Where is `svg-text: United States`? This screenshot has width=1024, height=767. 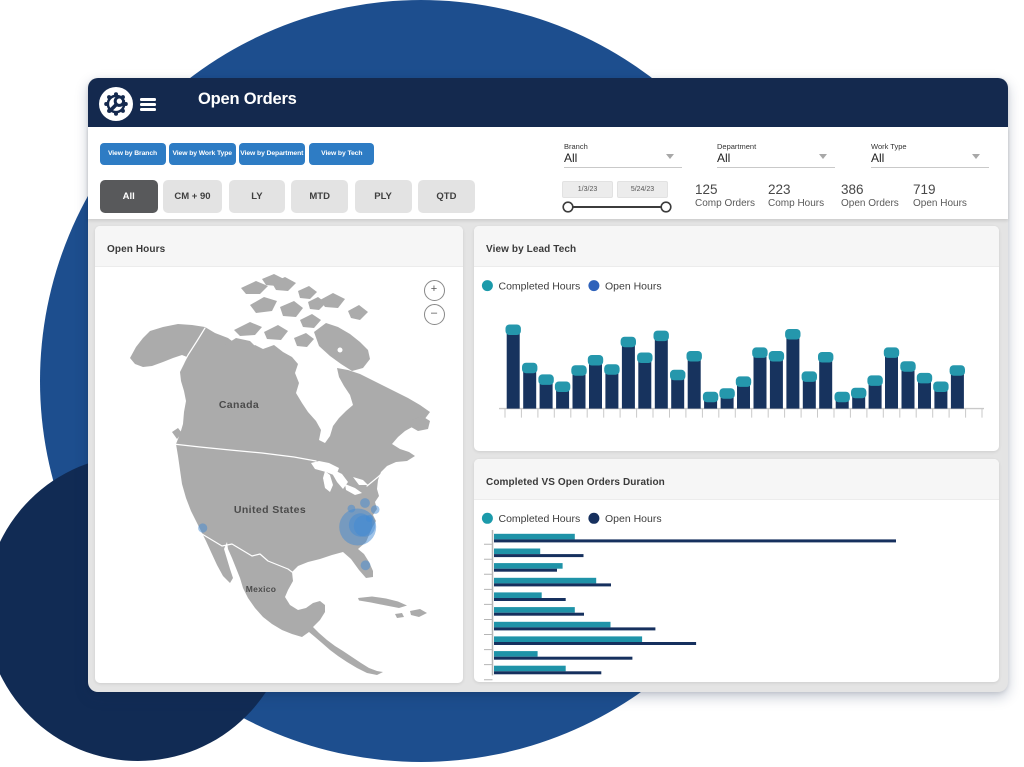 svg-text: United States is located at coordinates (270, 510).